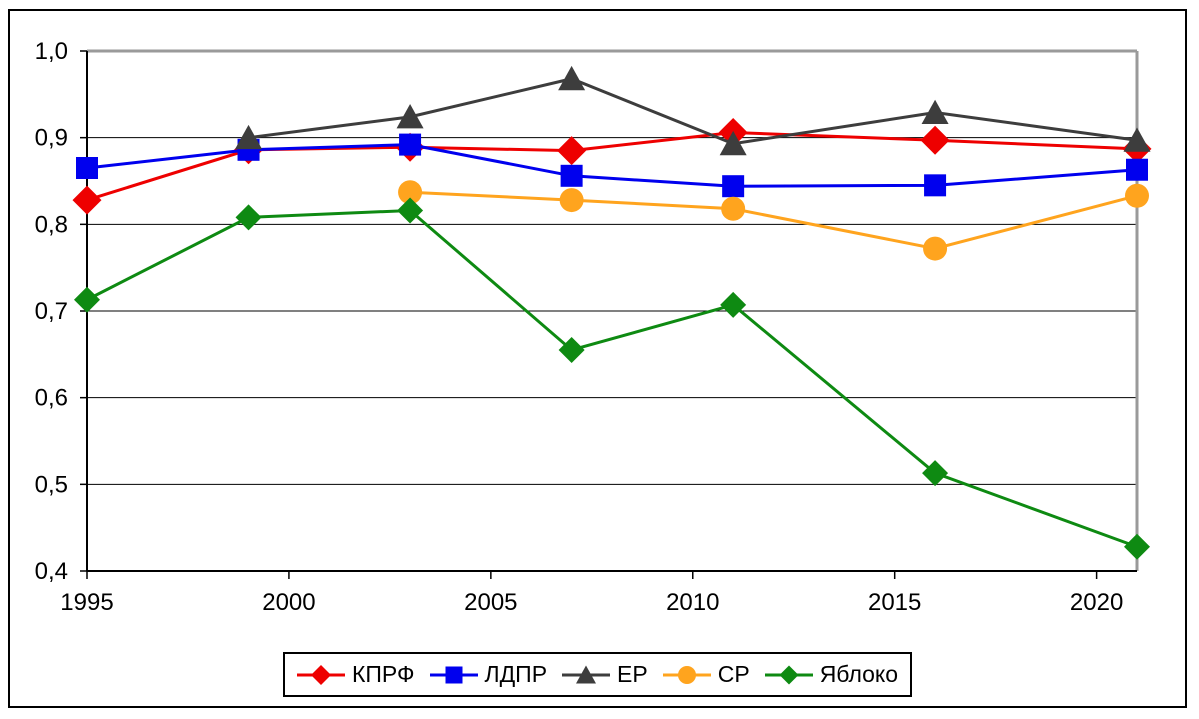  I want to click on y-axis-label: 0,9, so click(51, 138).